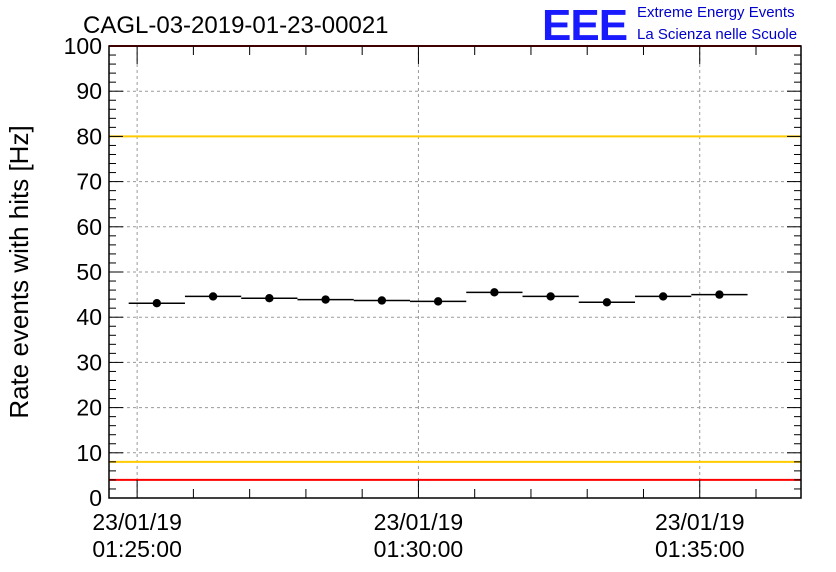  I want to click on y-tick-label: 40, so click(89, 317).